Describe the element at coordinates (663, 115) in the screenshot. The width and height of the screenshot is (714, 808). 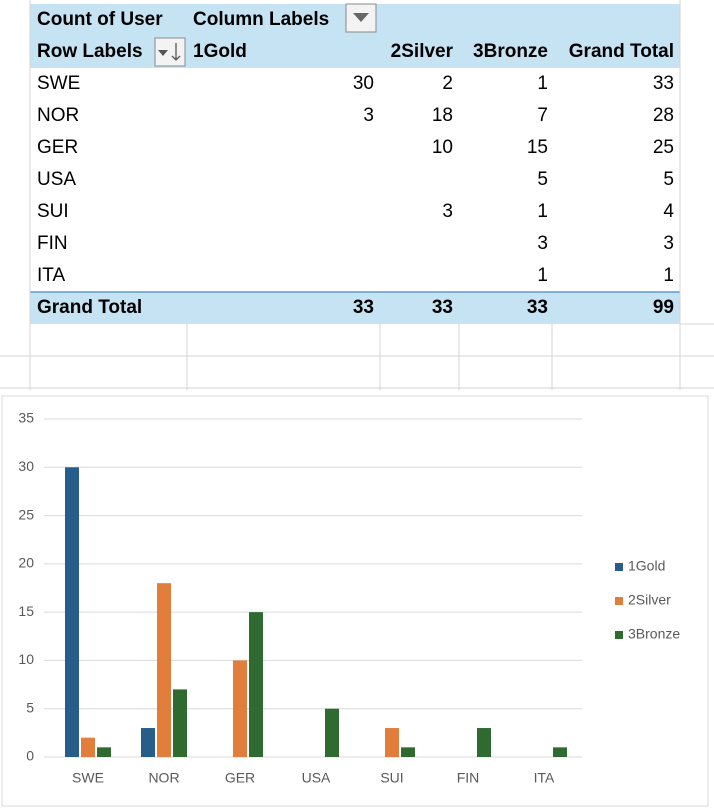
I see `cell: 28` at that location.